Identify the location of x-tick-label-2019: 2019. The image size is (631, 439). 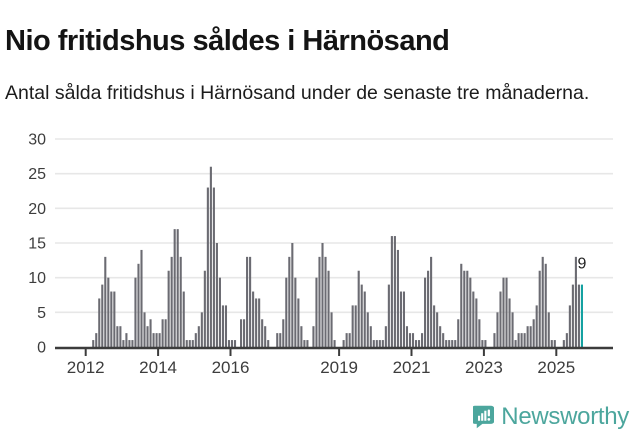
(339, 367).